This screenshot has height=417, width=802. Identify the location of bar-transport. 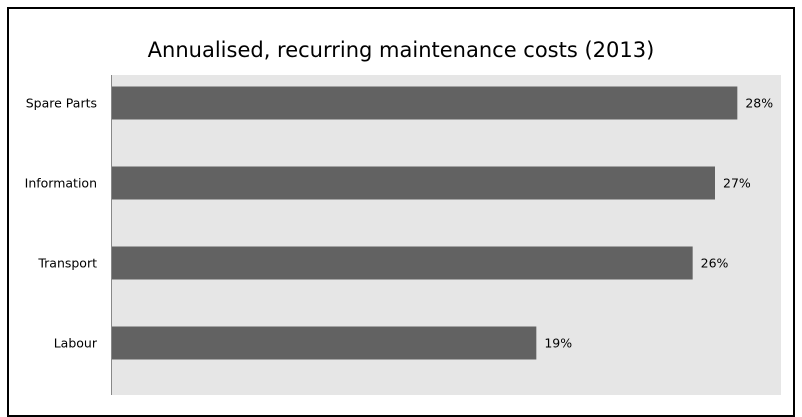
(402, 263).